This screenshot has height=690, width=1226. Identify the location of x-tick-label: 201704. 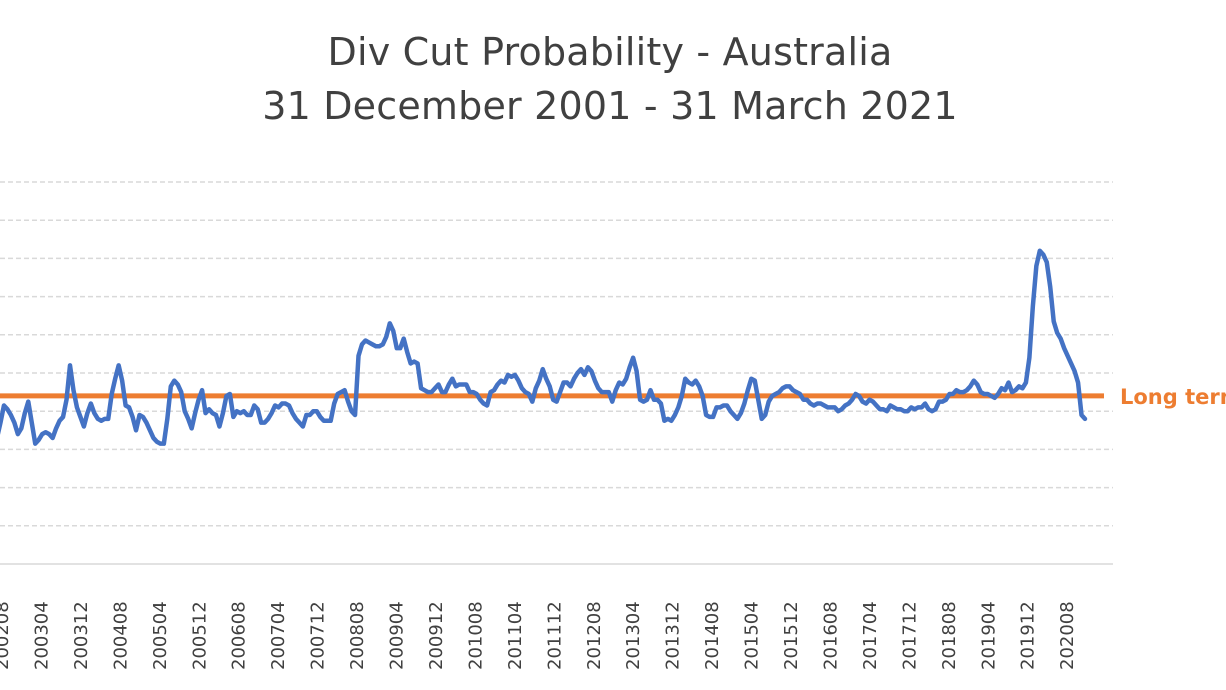
(870, 635).